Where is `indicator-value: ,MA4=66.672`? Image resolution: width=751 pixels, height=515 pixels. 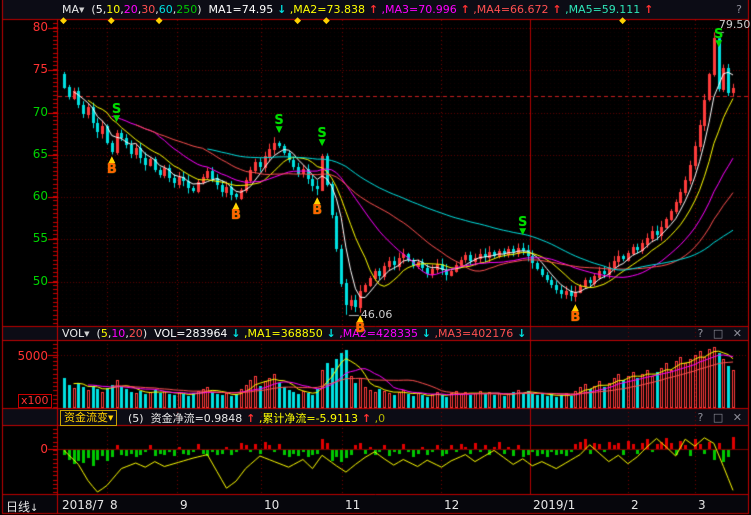
indicator-value: ,MA4=66.672 is located at coordinates (509, 9).